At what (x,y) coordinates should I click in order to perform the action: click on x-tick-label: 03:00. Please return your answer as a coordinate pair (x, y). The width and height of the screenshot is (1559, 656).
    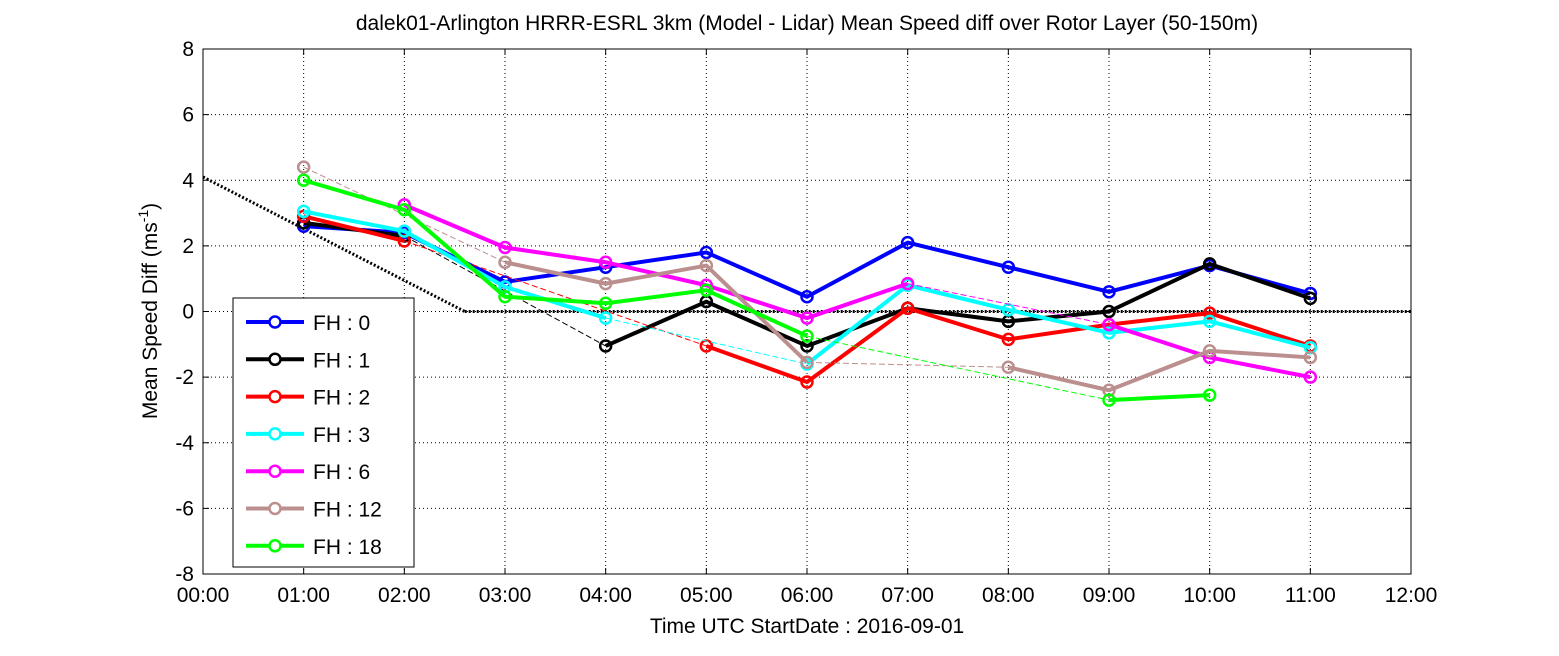
    Looking at the image, I should click on (505, 595).